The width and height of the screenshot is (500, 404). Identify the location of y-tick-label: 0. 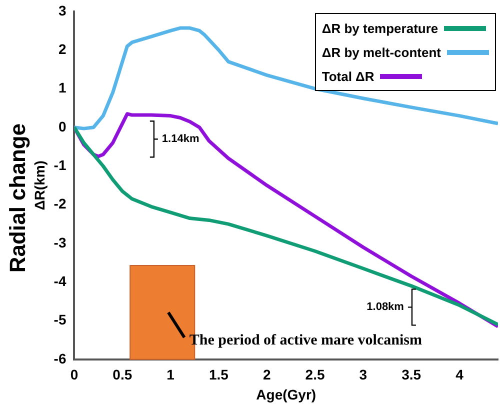
(62, 126).